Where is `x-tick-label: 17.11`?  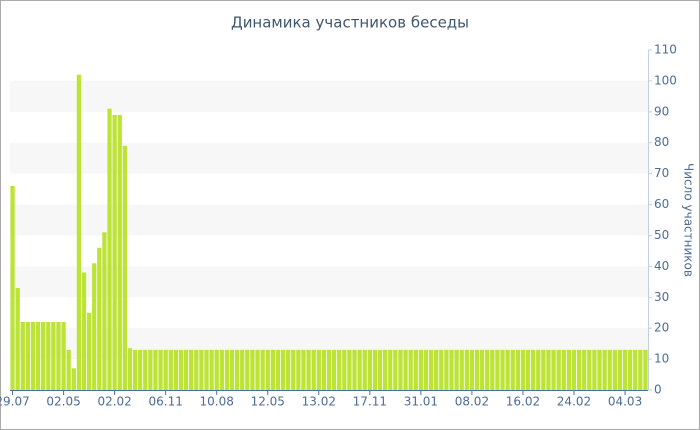 x-tick-label: 17.11 is located at coordinates (370, 402).